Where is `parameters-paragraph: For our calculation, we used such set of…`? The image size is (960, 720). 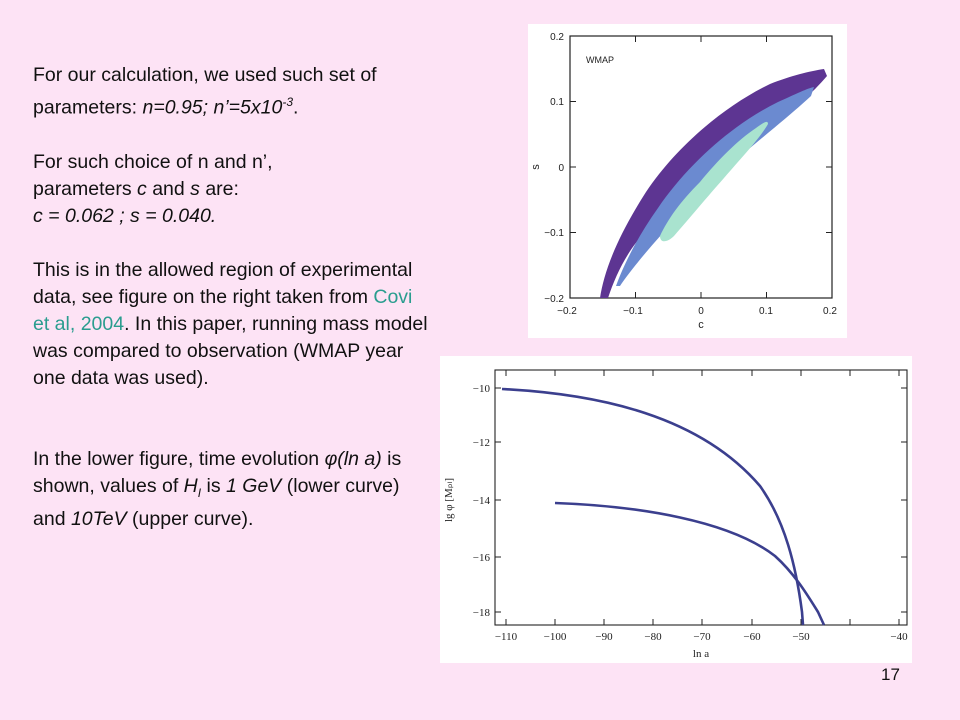 parameters-paragraph: For our calculation, we used such set of… is located at coordinates (233, 92).